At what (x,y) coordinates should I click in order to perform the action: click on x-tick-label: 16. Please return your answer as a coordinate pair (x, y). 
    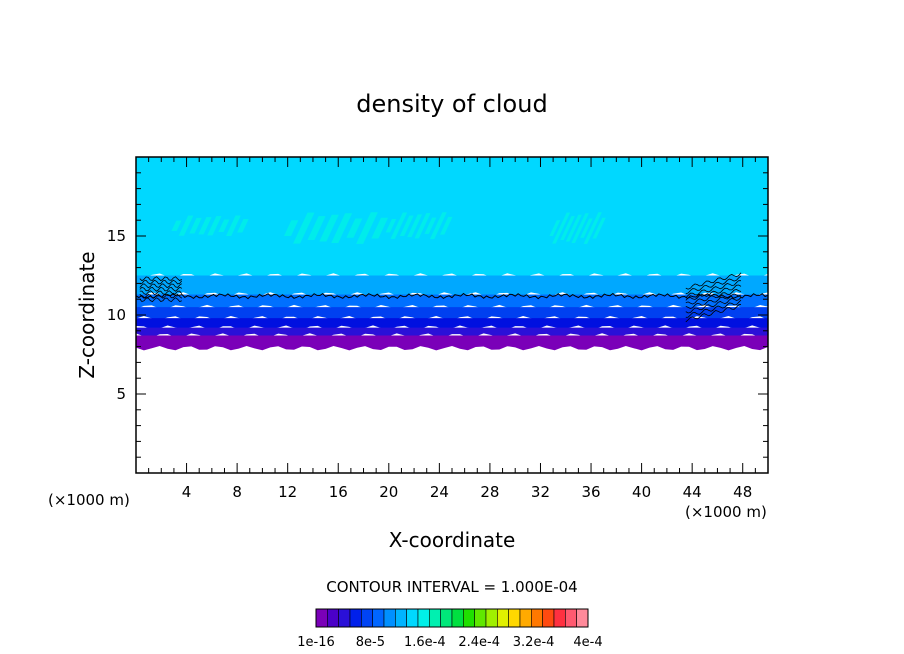
    Looking at the image, I should click on (338, 492).